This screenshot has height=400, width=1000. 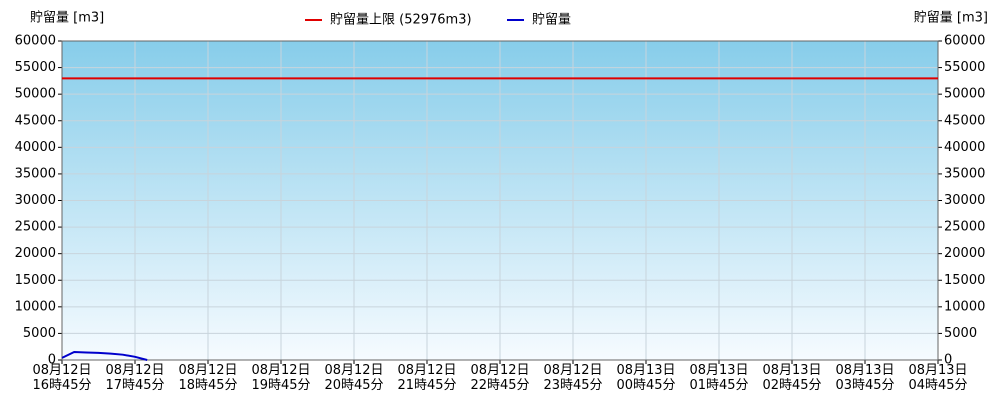 I want to click on y2-tick-label: 20000, so click(x=964, y=253).